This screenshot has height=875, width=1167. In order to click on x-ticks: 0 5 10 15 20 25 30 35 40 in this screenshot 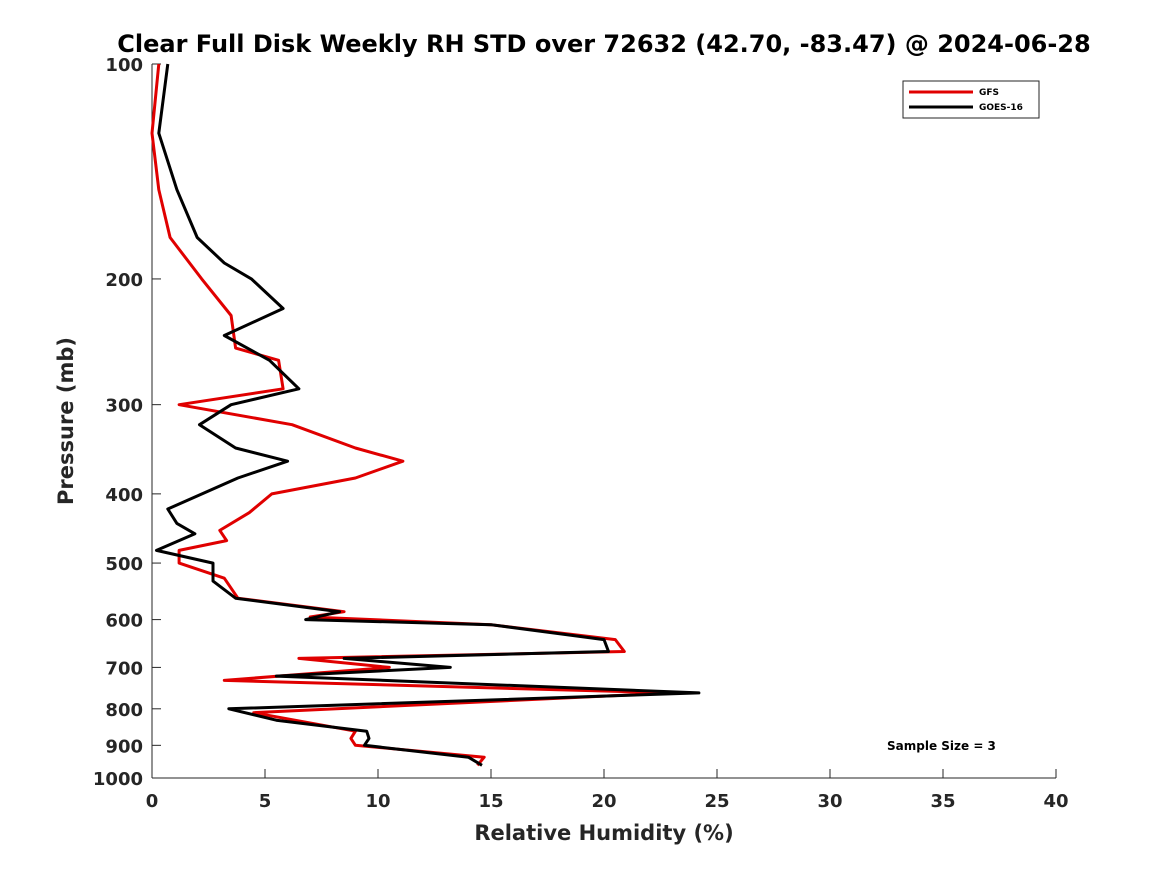, I will do `click(607, 790)`.